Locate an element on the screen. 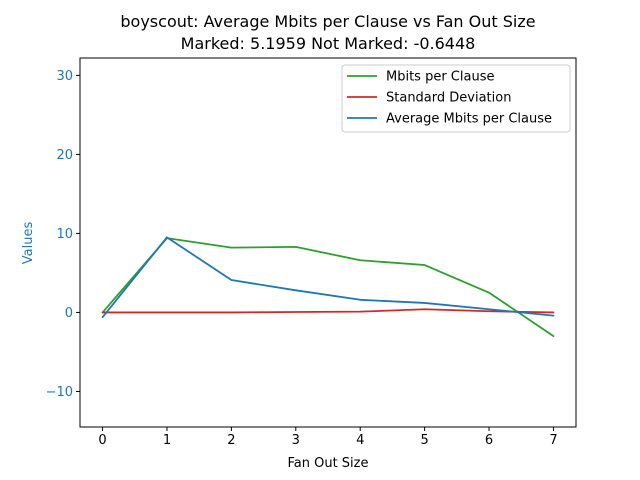 The height and width of the screenshot is (480, 640). legend-frame is located at coordinates (456, 98).